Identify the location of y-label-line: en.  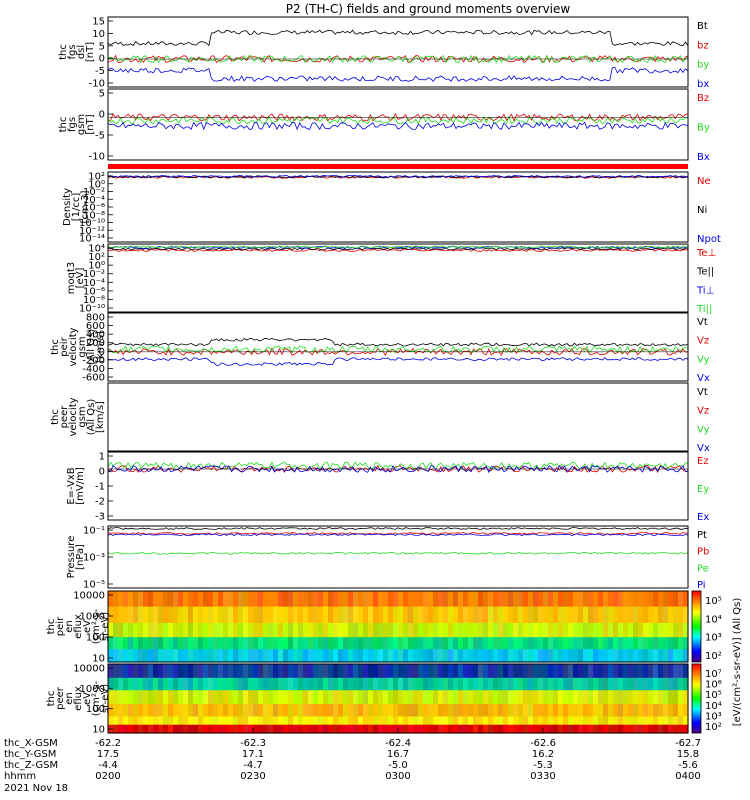
(69, 698).